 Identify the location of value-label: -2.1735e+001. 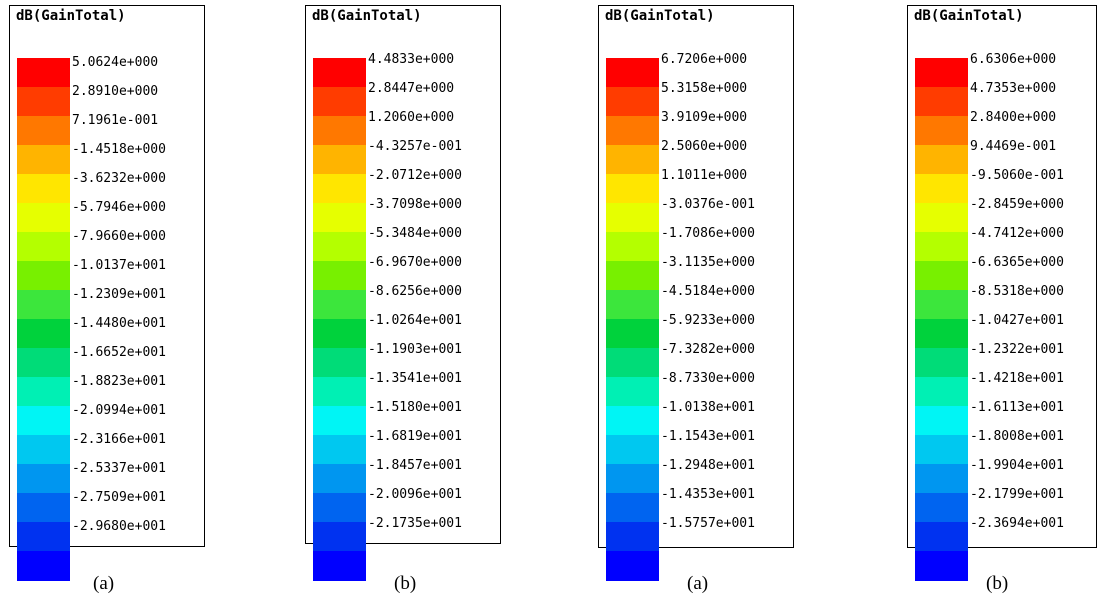
(415, 523).